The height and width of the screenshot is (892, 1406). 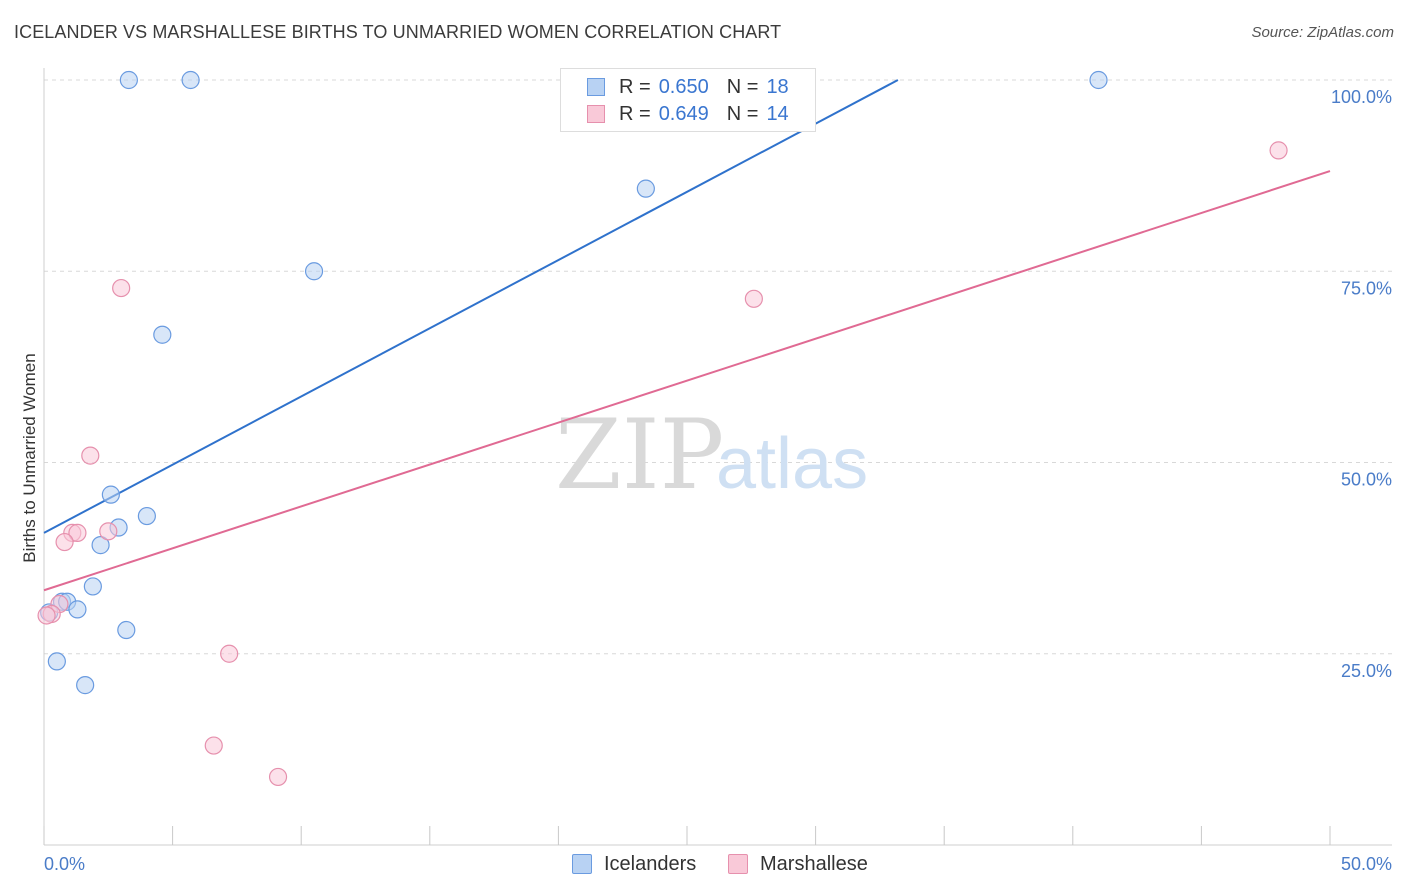 I want to click on y-axis-label: Births to Unmarried Women, so click(x=29, y=457).